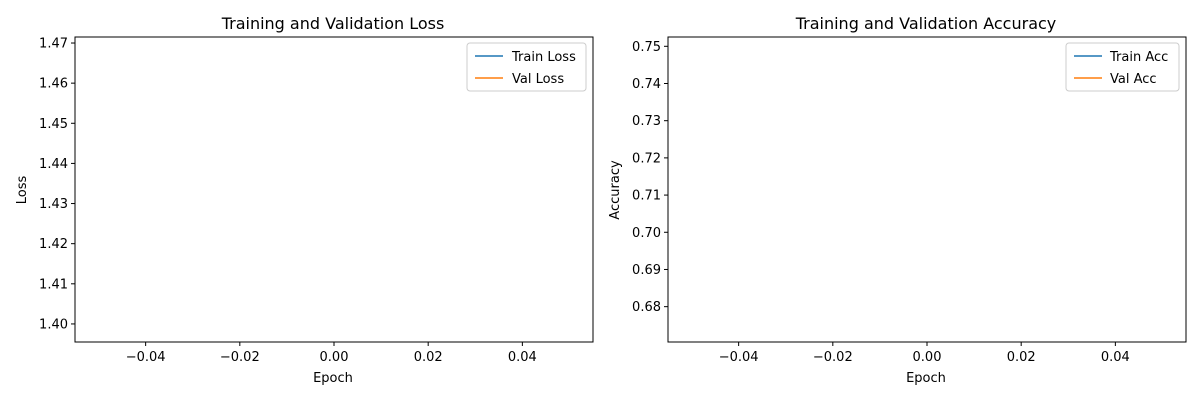 The height and width of the screenshot is (400, 1200). What do you see at coordinates (53, 164) in the screenshot?
I see `y-tick-label: 1.44` at bounding box center [53, 164].